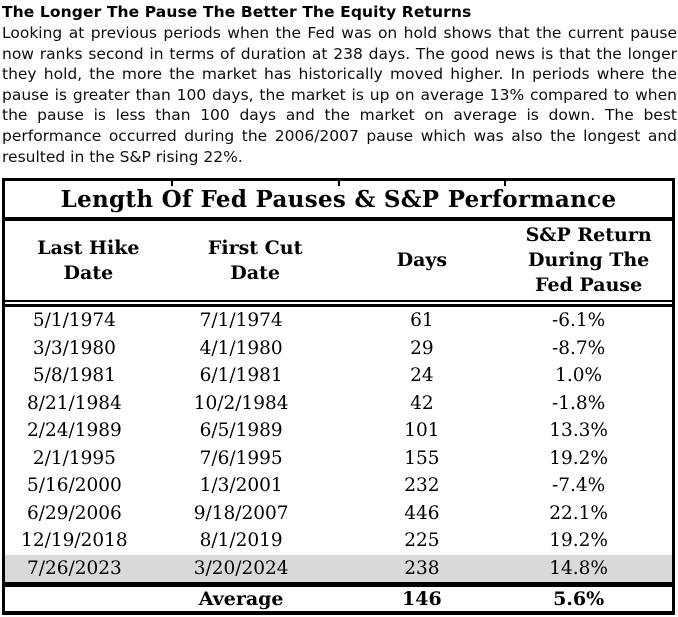  What do you see at coordinates (578, 486) in the screenshot?
I see `cell-sp-return: -7.4%` at bounding box center [578, 486].